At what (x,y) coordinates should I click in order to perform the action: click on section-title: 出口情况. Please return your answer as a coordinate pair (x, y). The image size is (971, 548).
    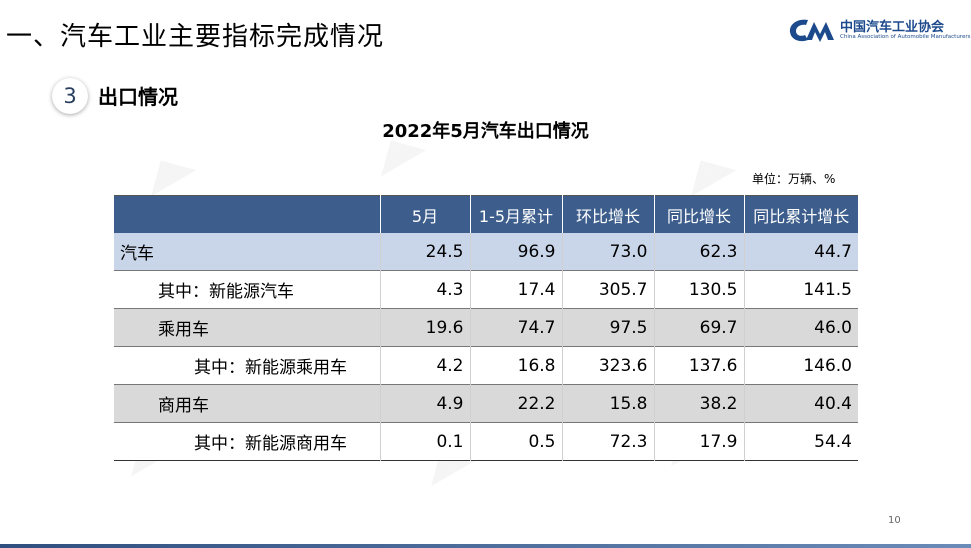
    Looking at the image, I should click on (138, 97).